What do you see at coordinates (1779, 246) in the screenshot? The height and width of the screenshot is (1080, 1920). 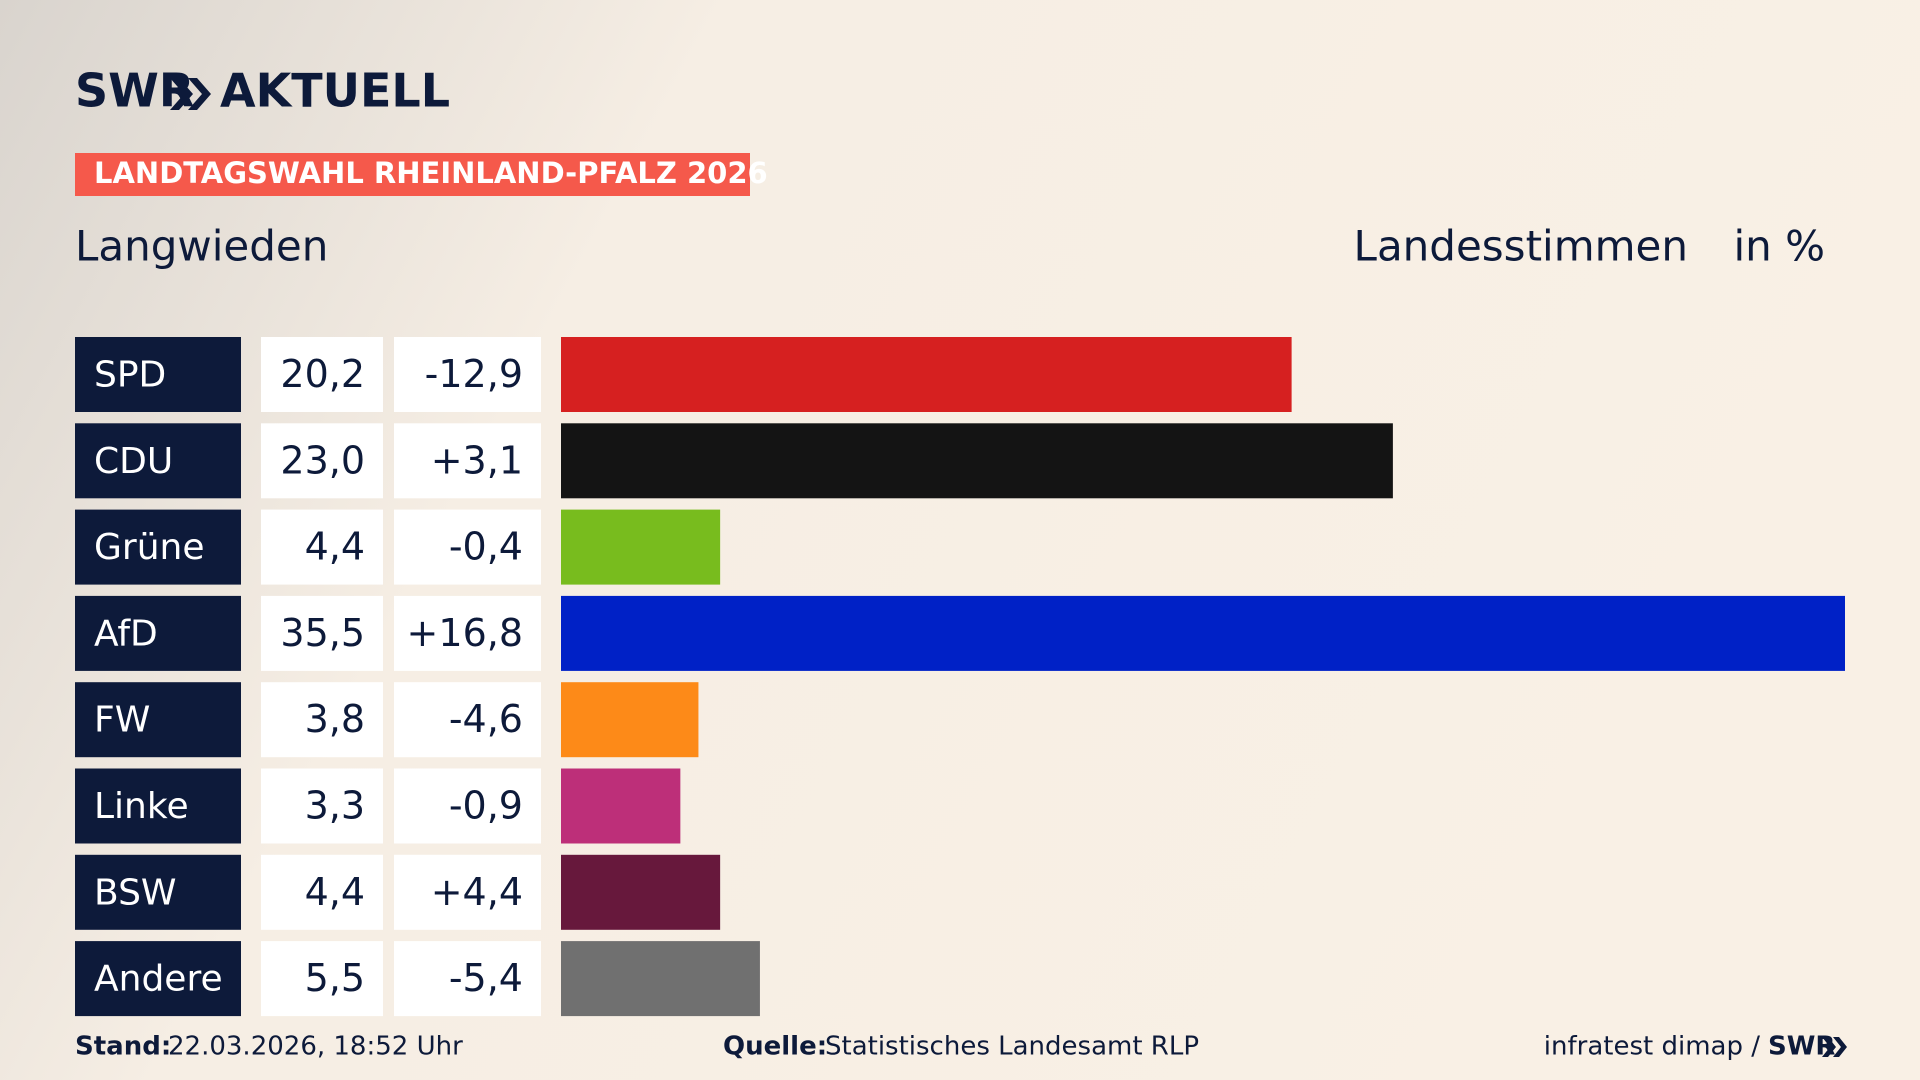 I see `unit: in %` at bounding box center [1779, 246].